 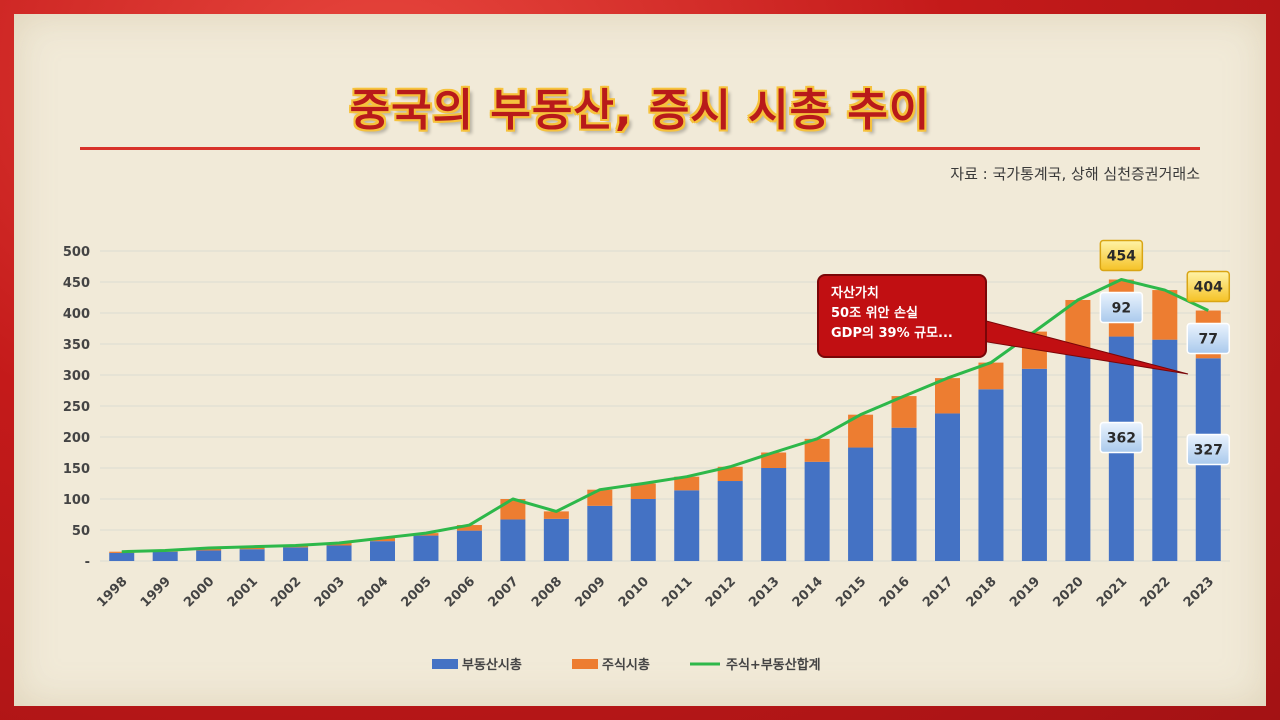 What do you see at coordinates (1199, 592) in the screenshot?
I see `x-tick-label: 2023` at bounding box center [1199, 592].